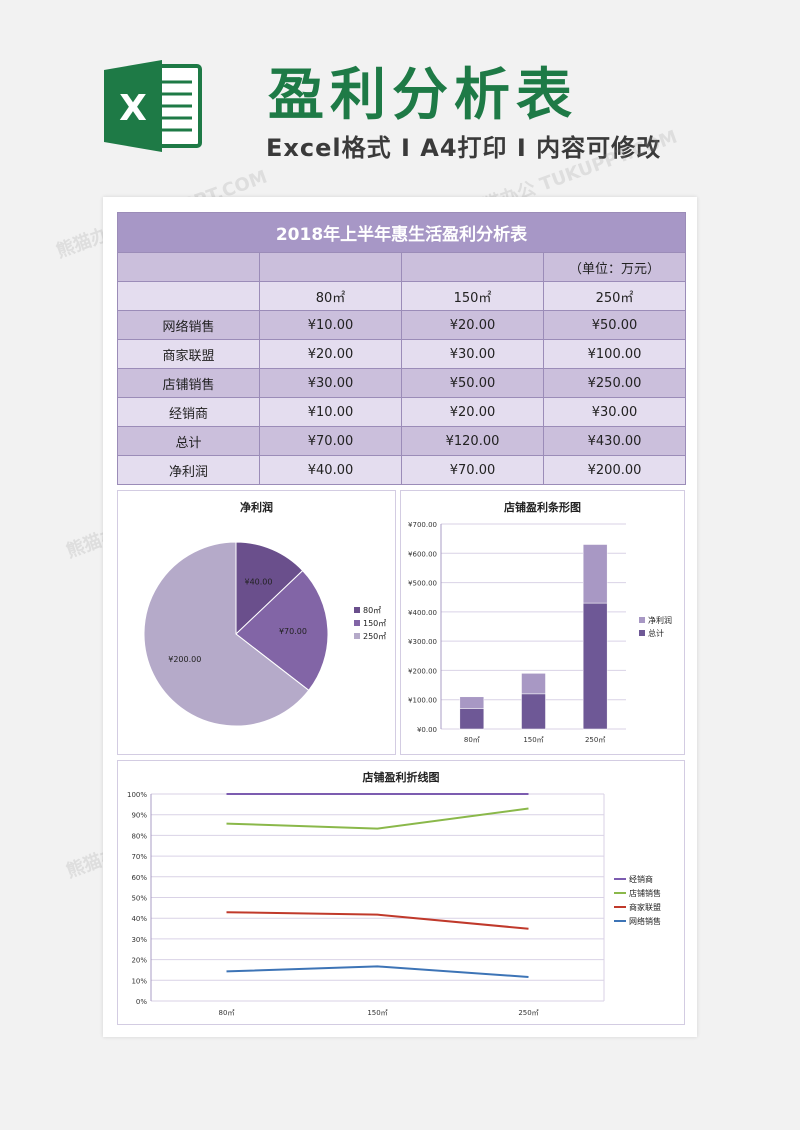 Image resolution: width=800 pixels, height=1130 pixels. What do you see at coordinates (422, 554) in the screenshot?
I see `y-tick-label: ¥600.00` at bounding box center [422, 554].